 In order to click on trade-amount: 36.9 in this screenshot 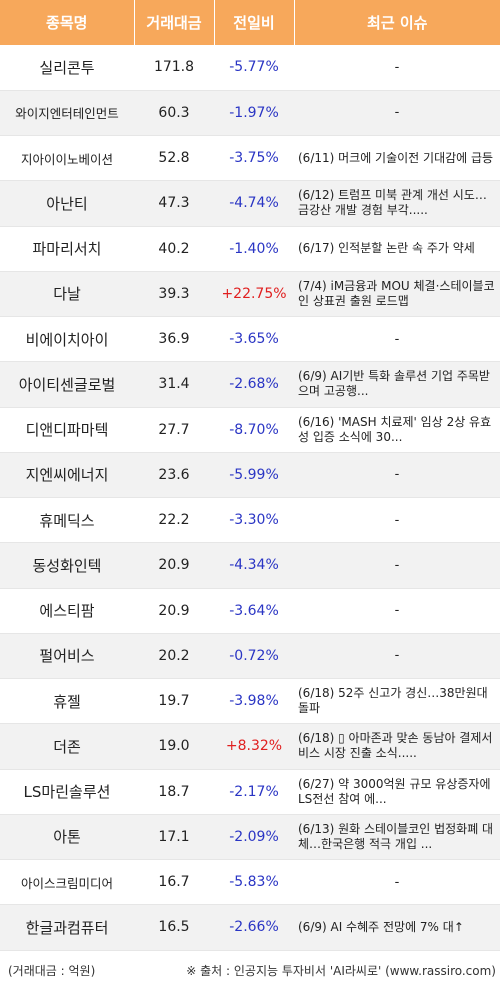, I will do `click(174, 339)`.